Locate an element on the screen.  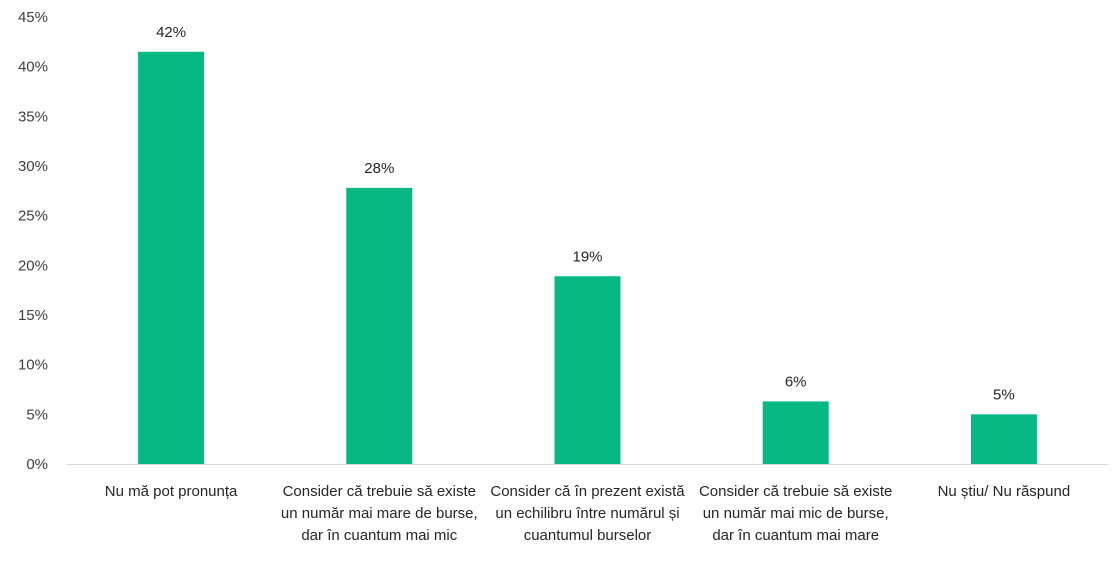
y-tick-label: 45% is located at coordinates (33, 17).